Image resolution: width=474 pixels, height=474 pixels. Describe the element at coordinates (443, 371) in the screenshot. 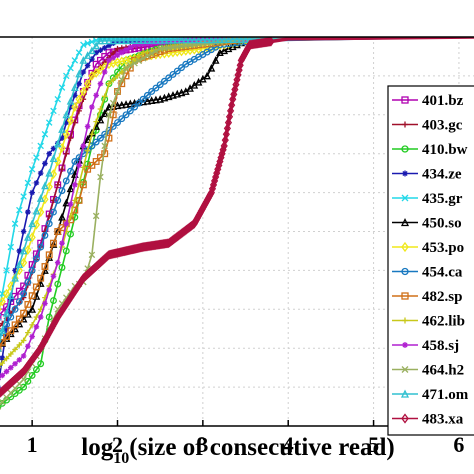

I see `legend-label: 464.h2` at that location.